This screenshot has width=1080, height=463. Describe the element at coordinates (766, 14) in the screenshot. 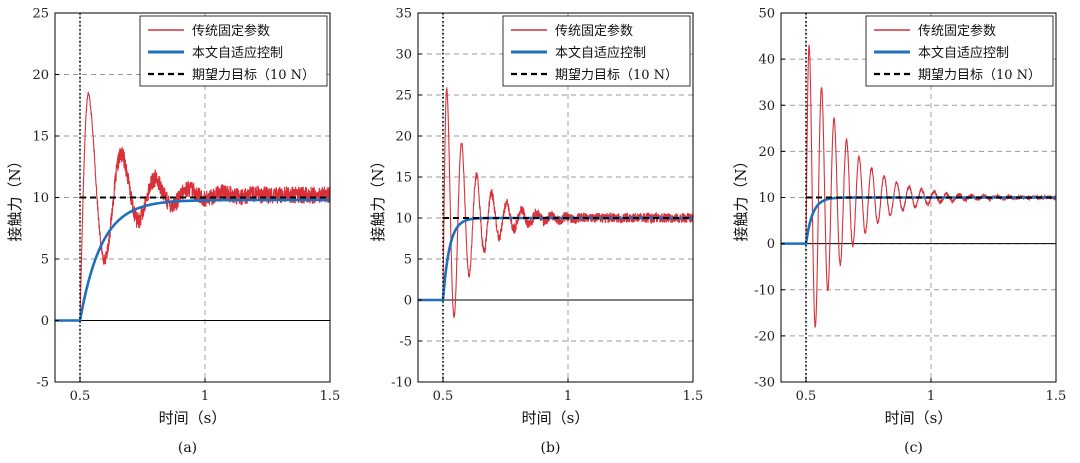

I see `y-tick-label: 50` at that location.